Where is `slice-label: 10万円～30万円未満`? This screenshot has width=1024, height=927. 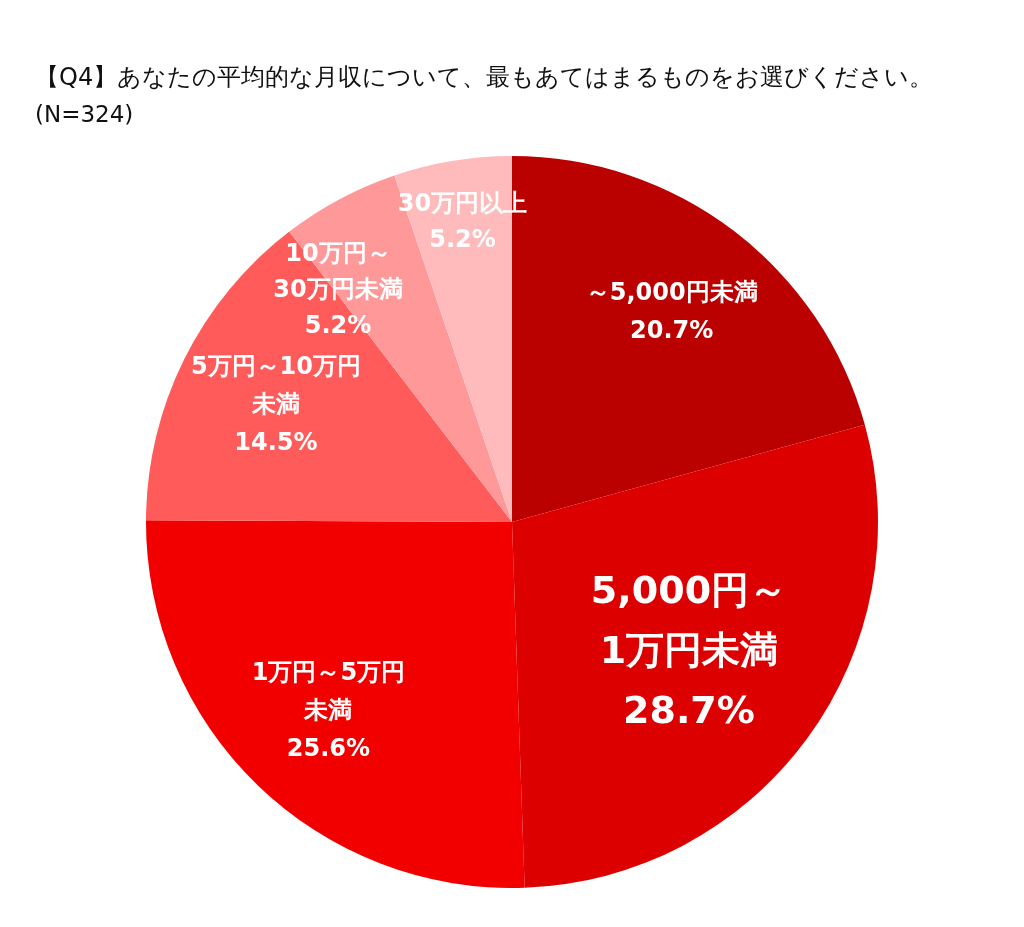 slice-label: 10万円～30万円未満 is located at coordinates (338, 270).